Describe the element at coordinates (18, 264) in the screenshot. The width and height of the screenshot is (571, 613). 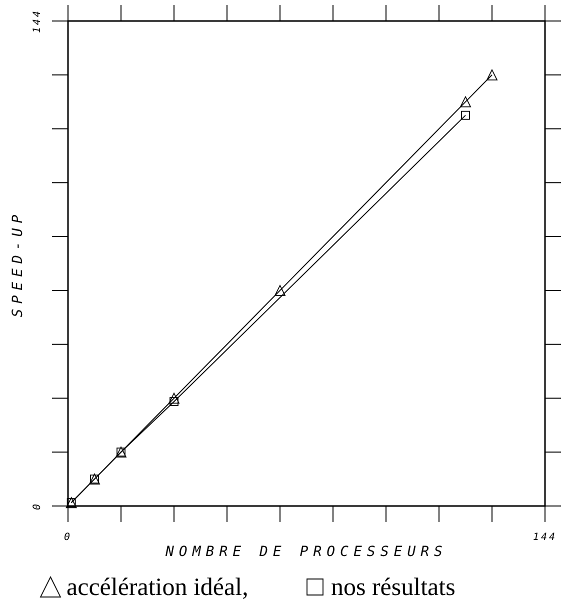
I see `y-axis-title: SPEED-UP` at that location.